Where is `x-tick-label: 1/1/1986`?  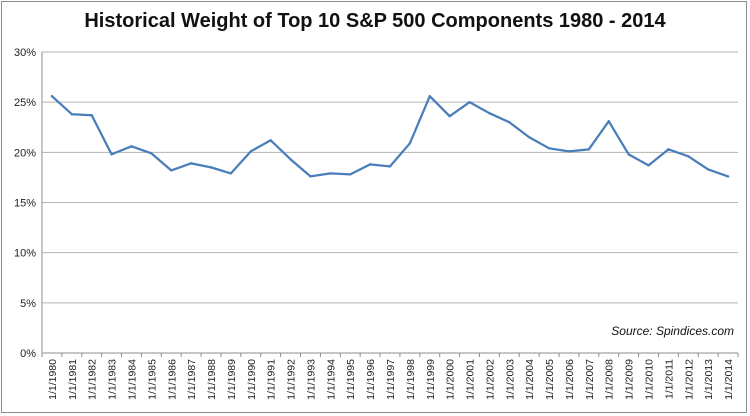
x-tick-label: 1/1/1986 is located at coordinates (172, 379).